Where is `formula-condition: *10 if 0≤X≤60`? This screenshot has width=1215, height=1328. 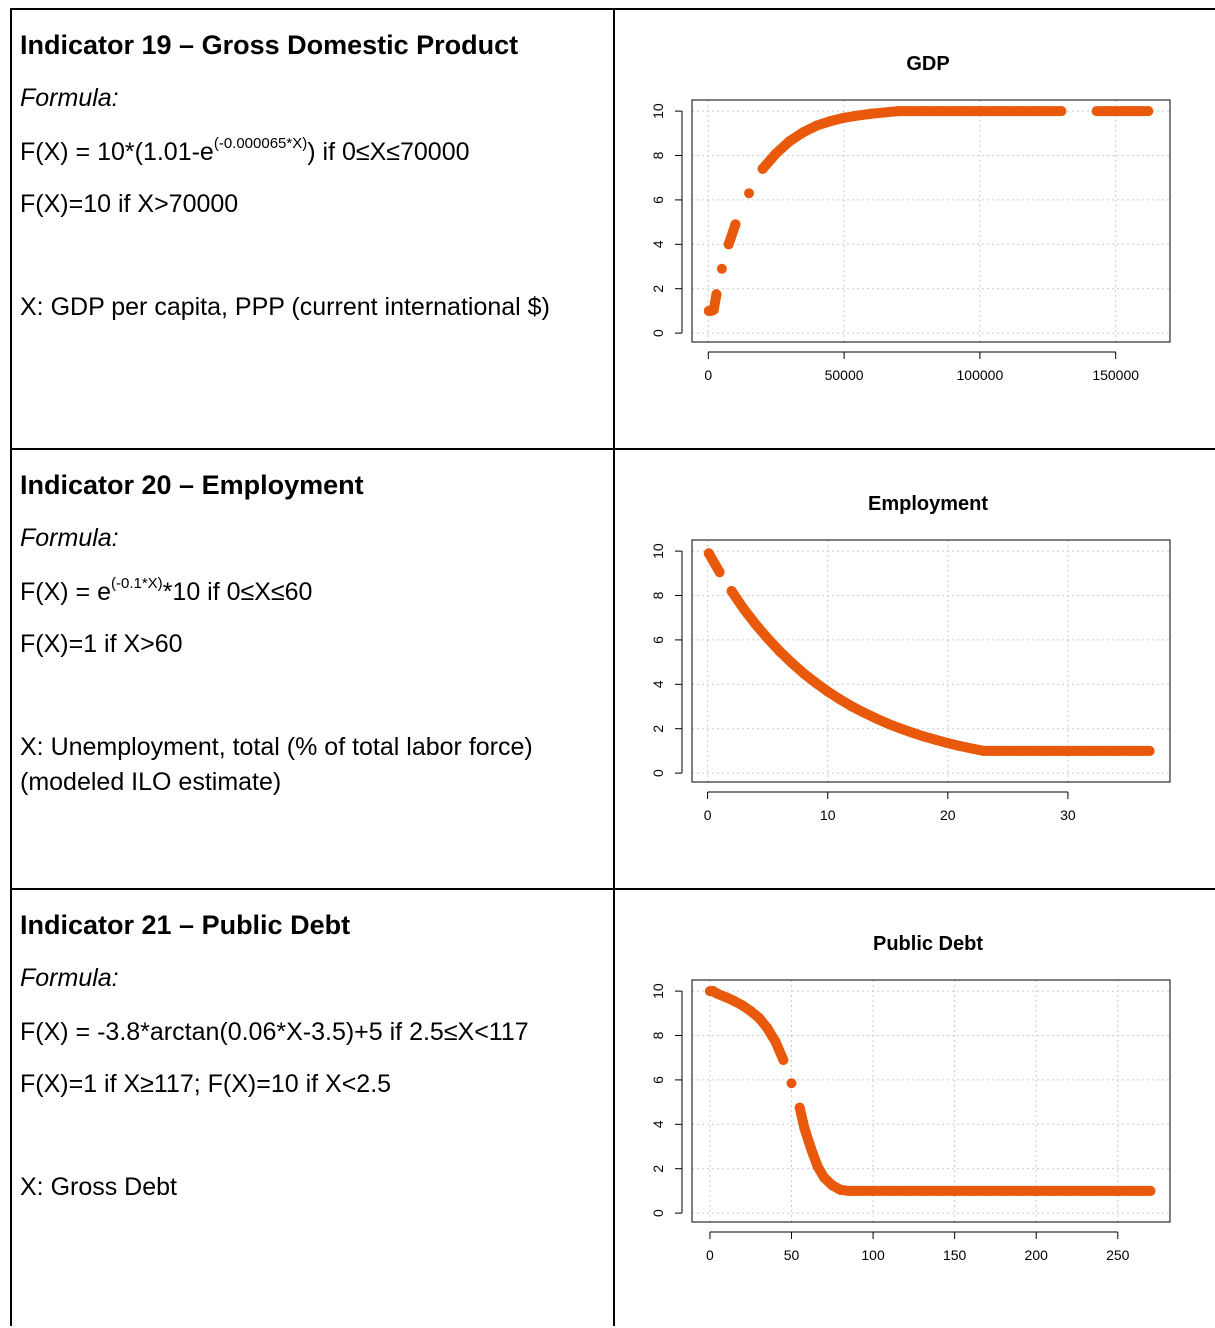 formula-condition: *10 if 0≤X≤60 is located at coordinates (237, 592).